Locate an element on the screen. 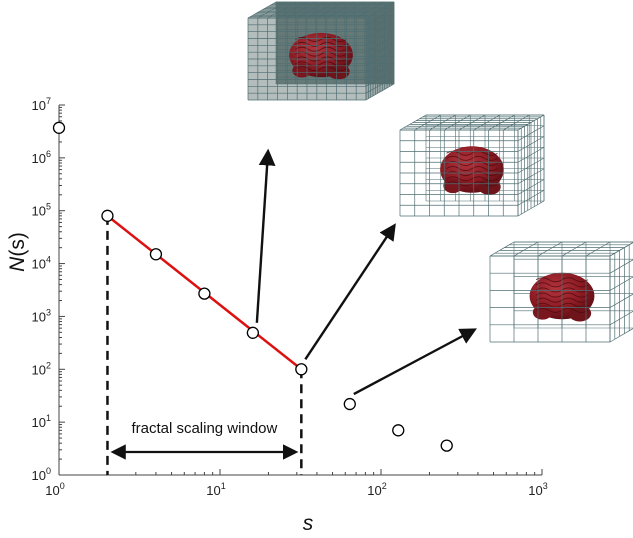 This screenshot has height=538, width=633. x-tick-label: 10⁰ is located at coordinates (54, 489).